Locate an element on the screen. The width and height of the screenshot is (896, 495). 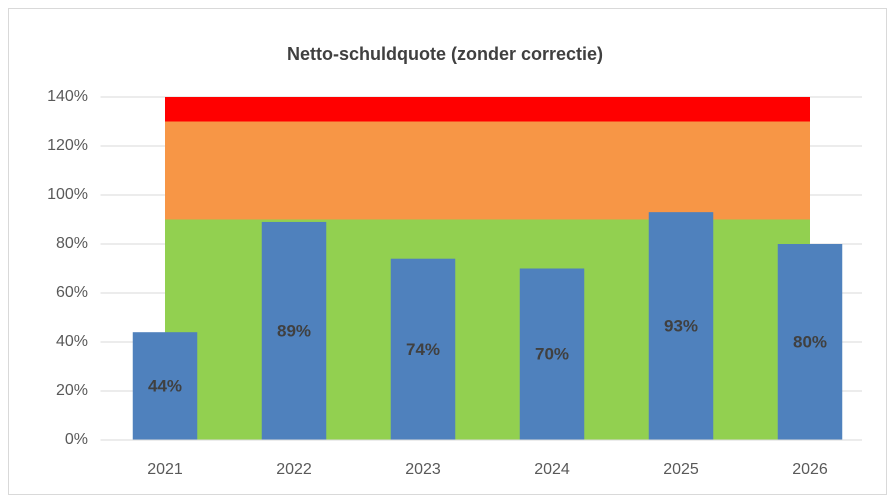
x-tick-label: 2025 is located at coordinates (681, 469).